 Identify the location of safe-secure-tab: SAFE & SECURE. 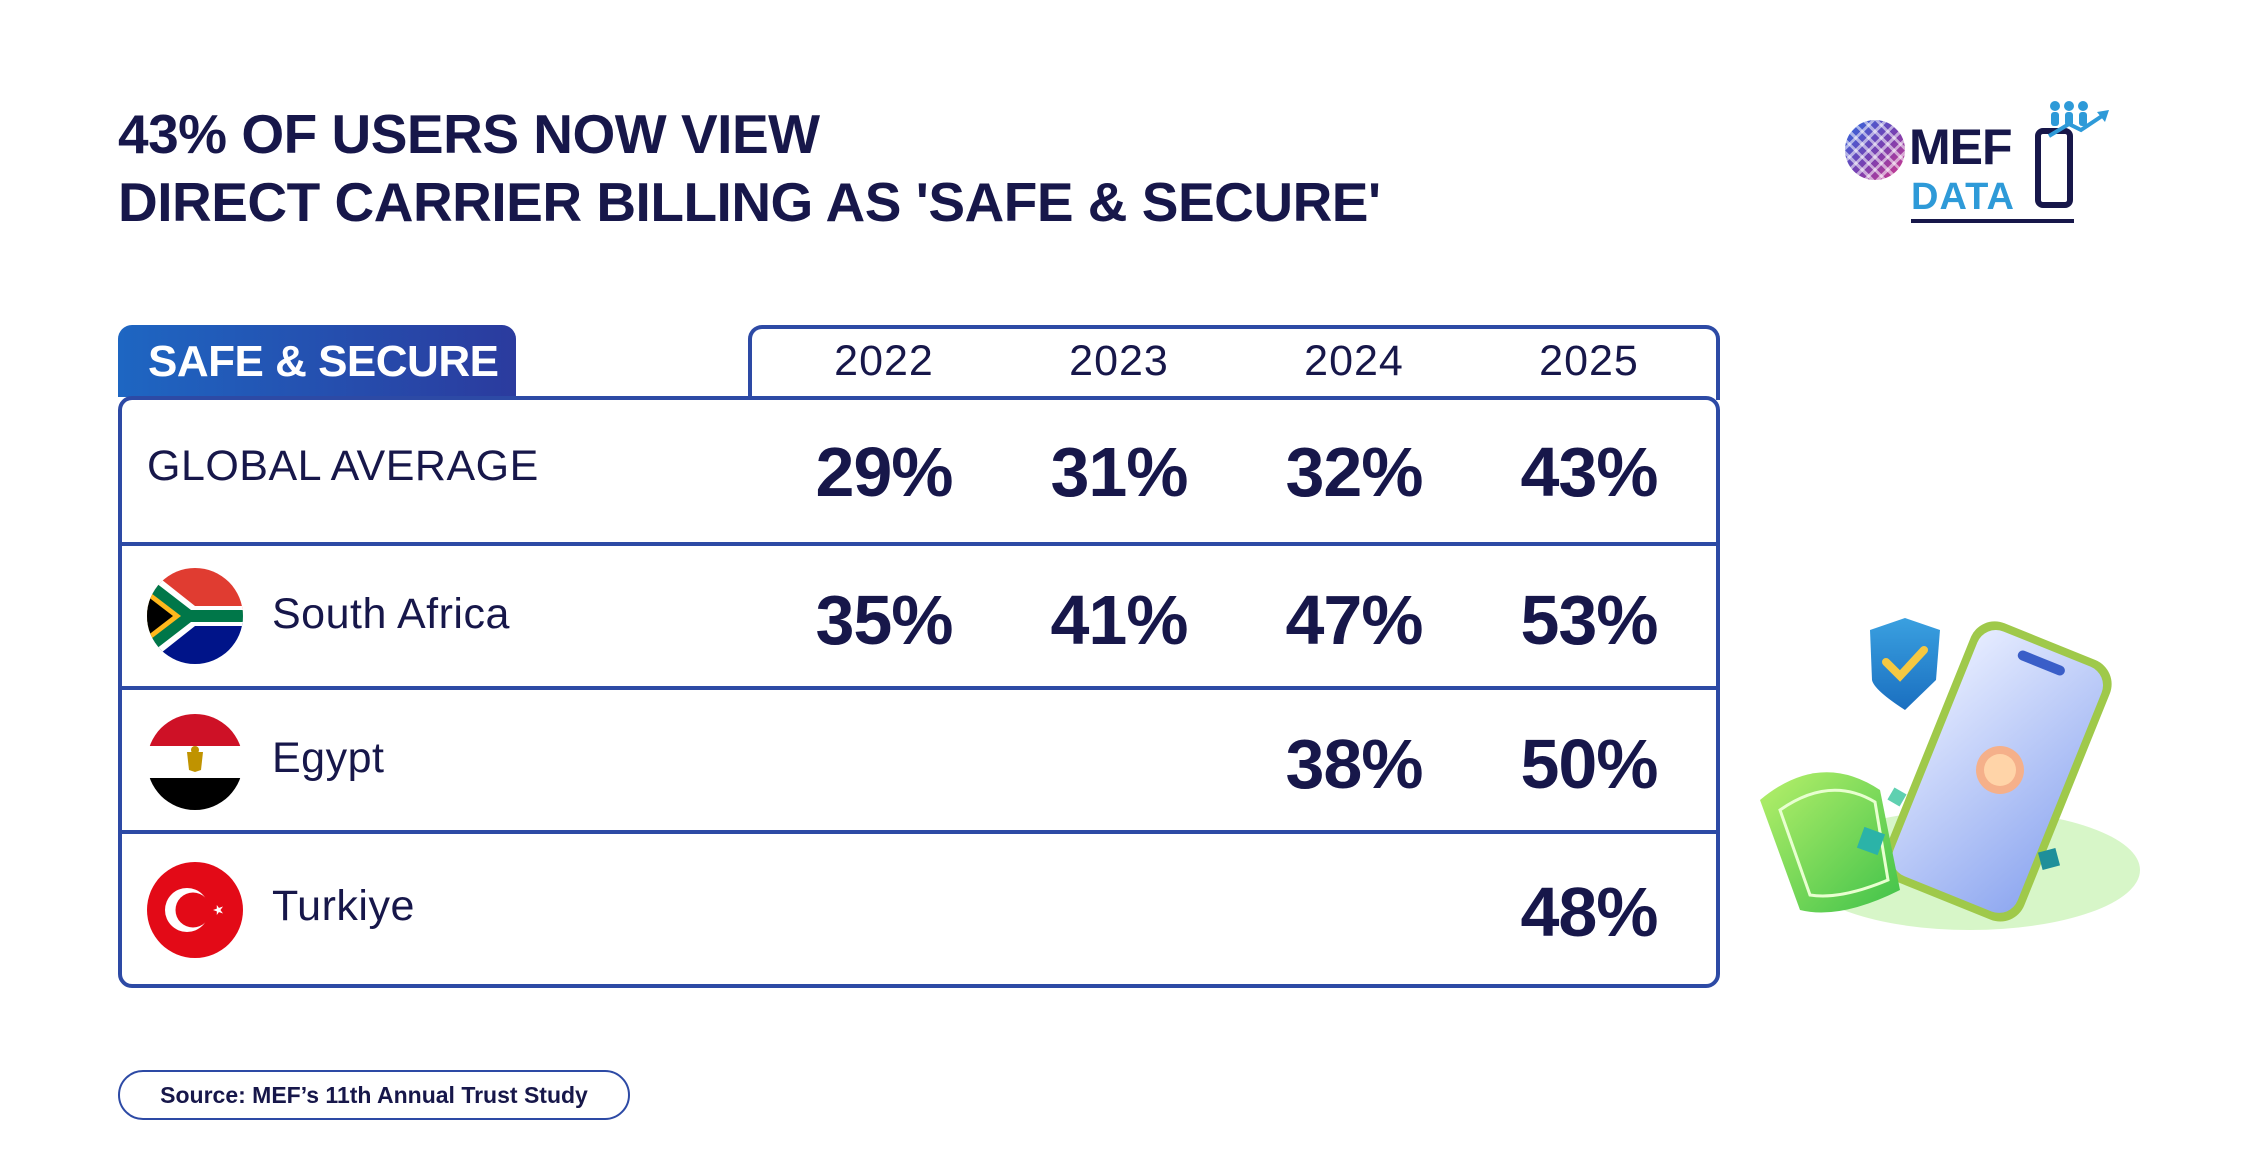
(317, 361).